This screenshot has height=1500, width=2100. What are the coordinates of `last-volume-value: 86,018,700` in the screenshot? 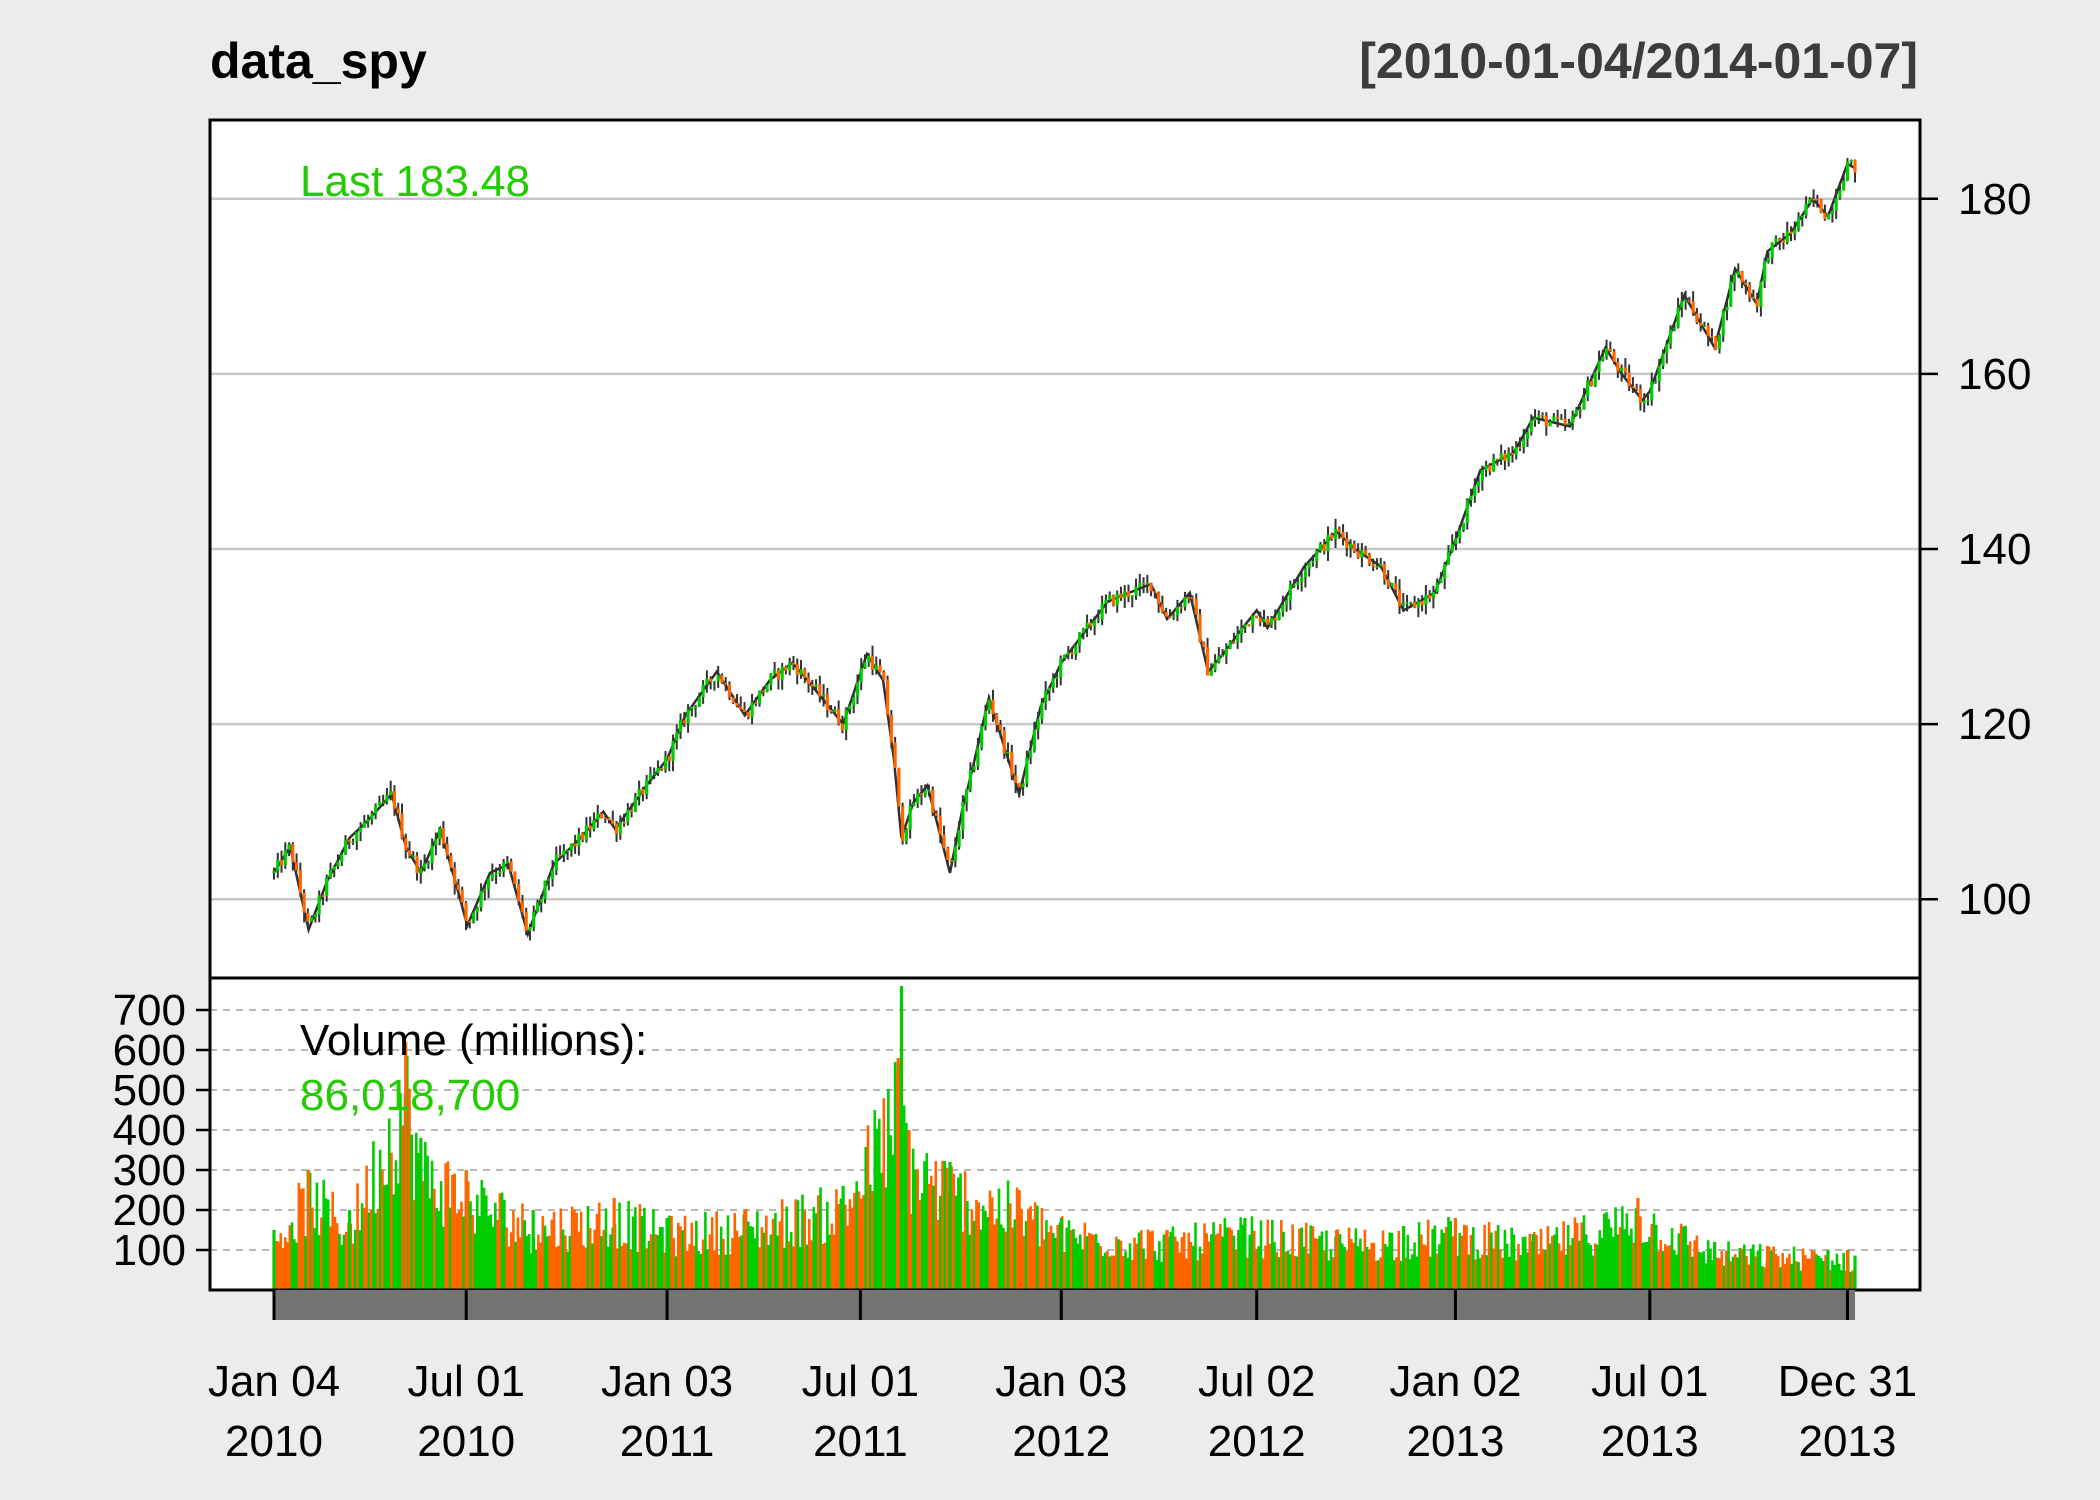 It's located at (410, 1095).